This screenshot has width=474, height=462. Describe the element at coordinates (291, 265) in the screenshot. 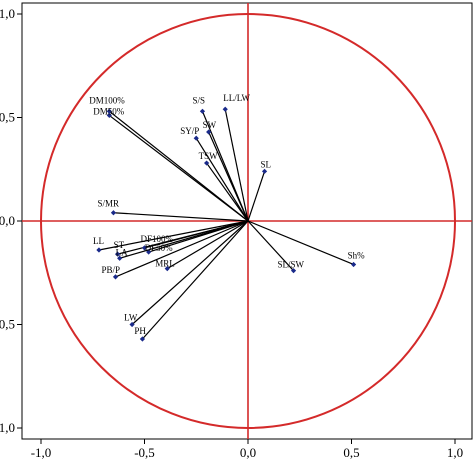

I see `variable-label: SL/SW` at that location.